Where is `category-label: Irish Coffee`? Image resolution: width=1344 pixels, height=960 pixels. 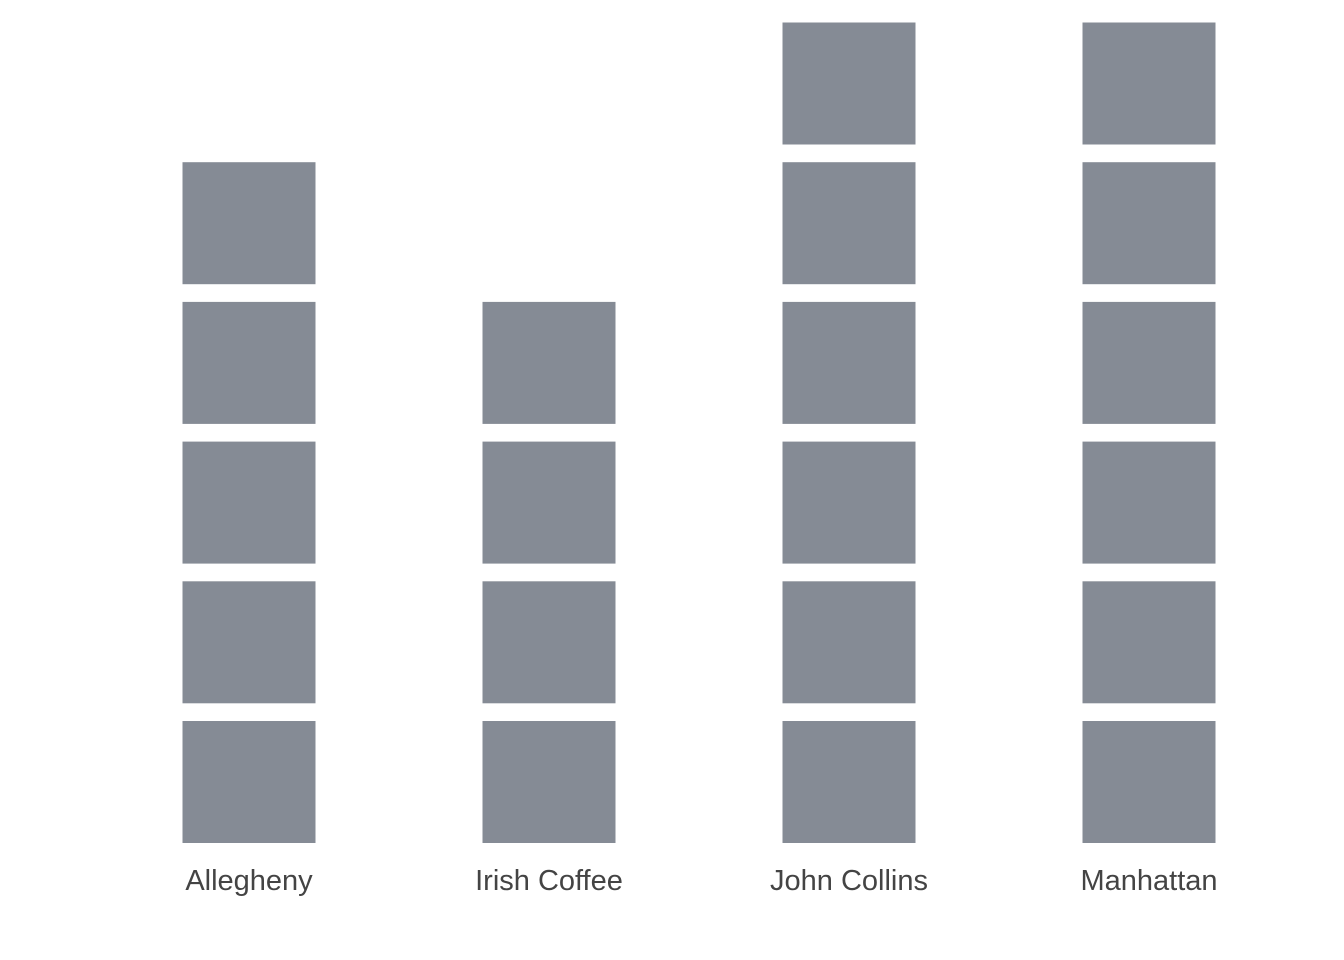
category-label: Irish Coffee is located at coordinates (549, 881).